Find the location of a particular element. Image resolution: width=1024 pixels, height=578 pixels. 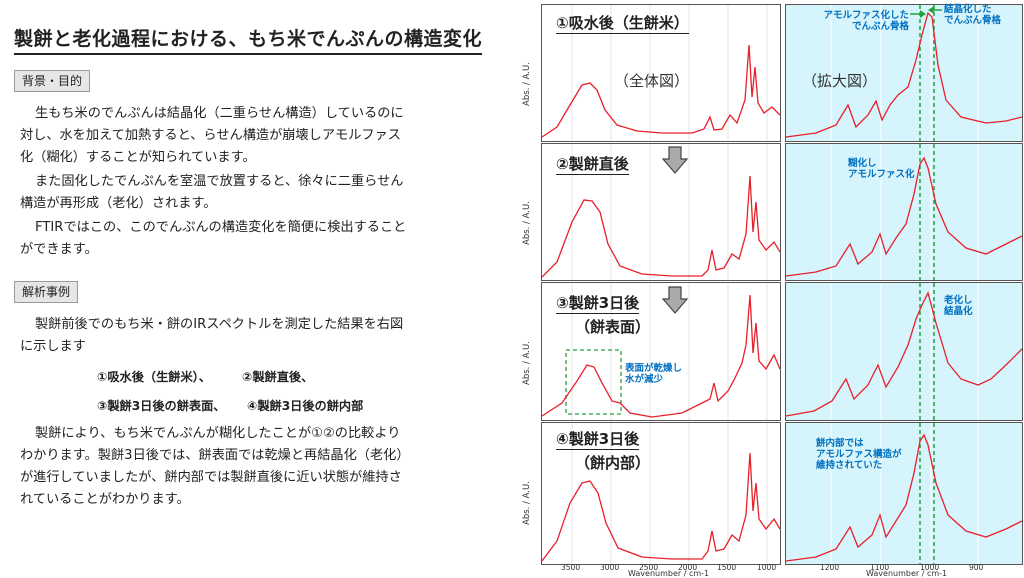

sample-3-label: ③製餅3日後の餅表面、 is located at coordinates (161, 406).